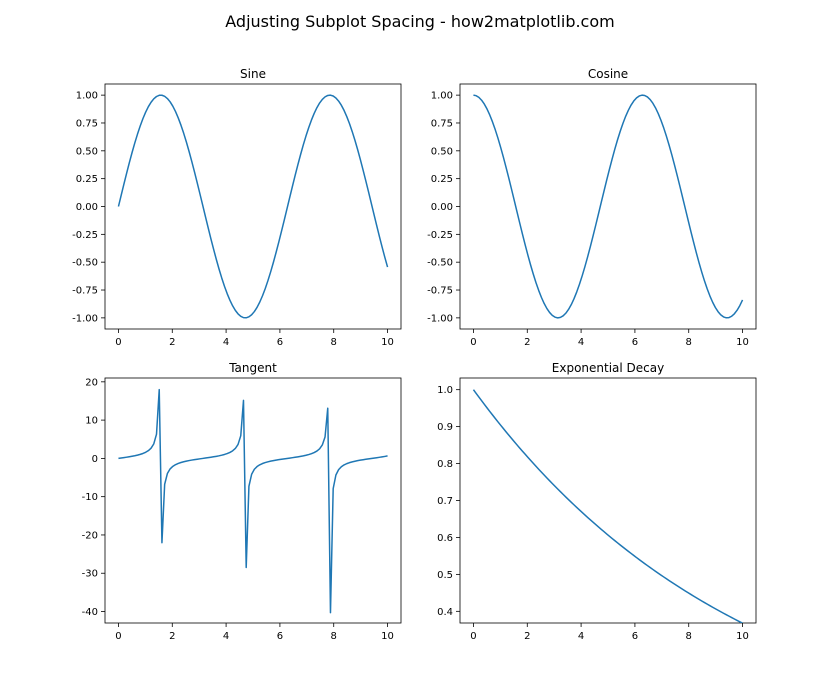 This screenshot has width=840, height=700. I want to click on y-tick-label: 0.5, so click(445, 575).